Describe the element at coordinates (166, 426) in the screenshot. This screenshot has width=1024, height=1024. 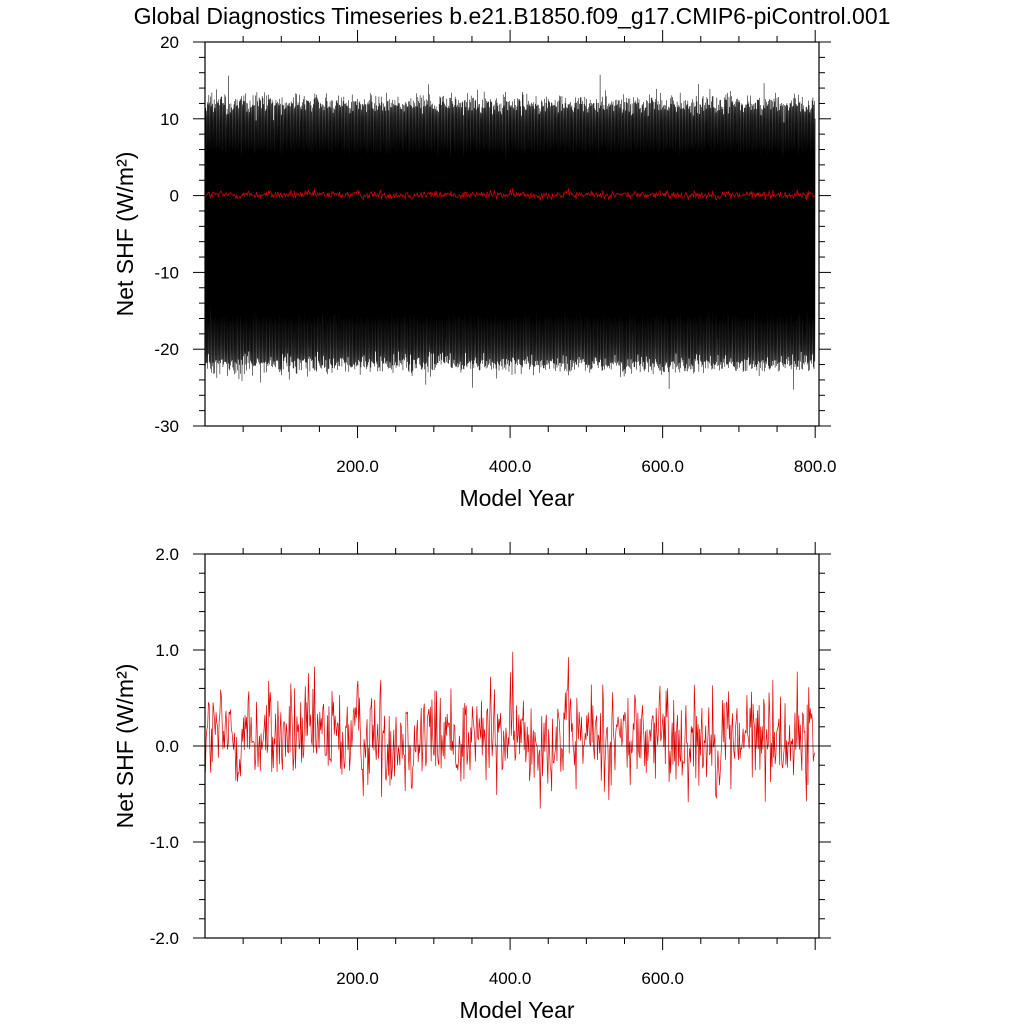
I see `y-tick-label: -30` at that location.